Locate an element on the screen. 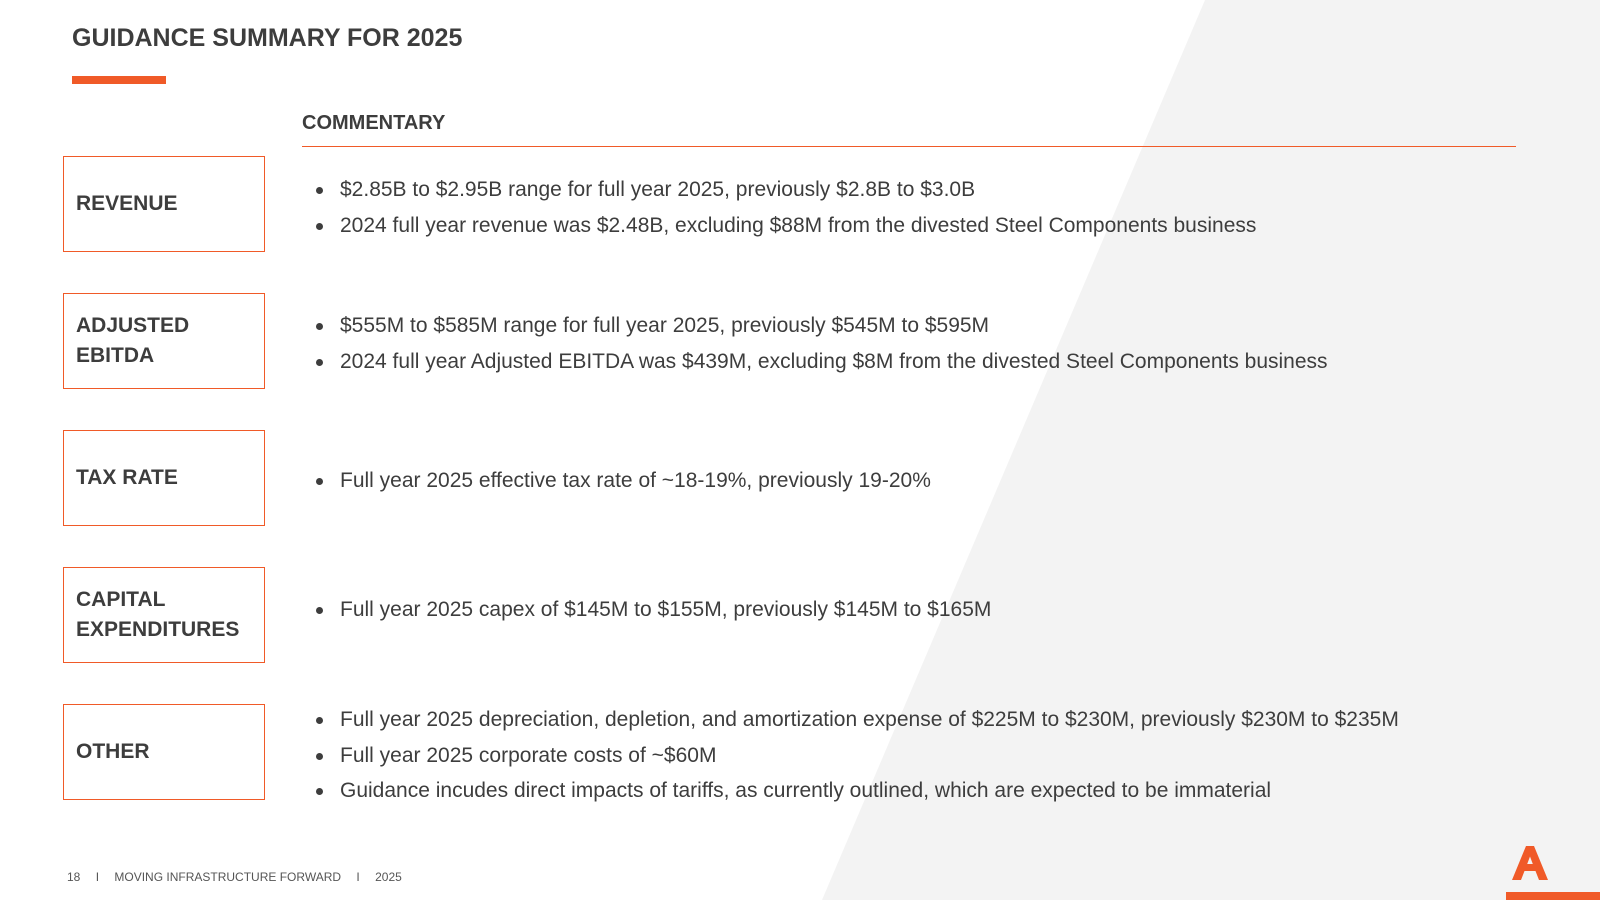 The image size is (1600, 900). title-underline is located at coordinates (119, 80).